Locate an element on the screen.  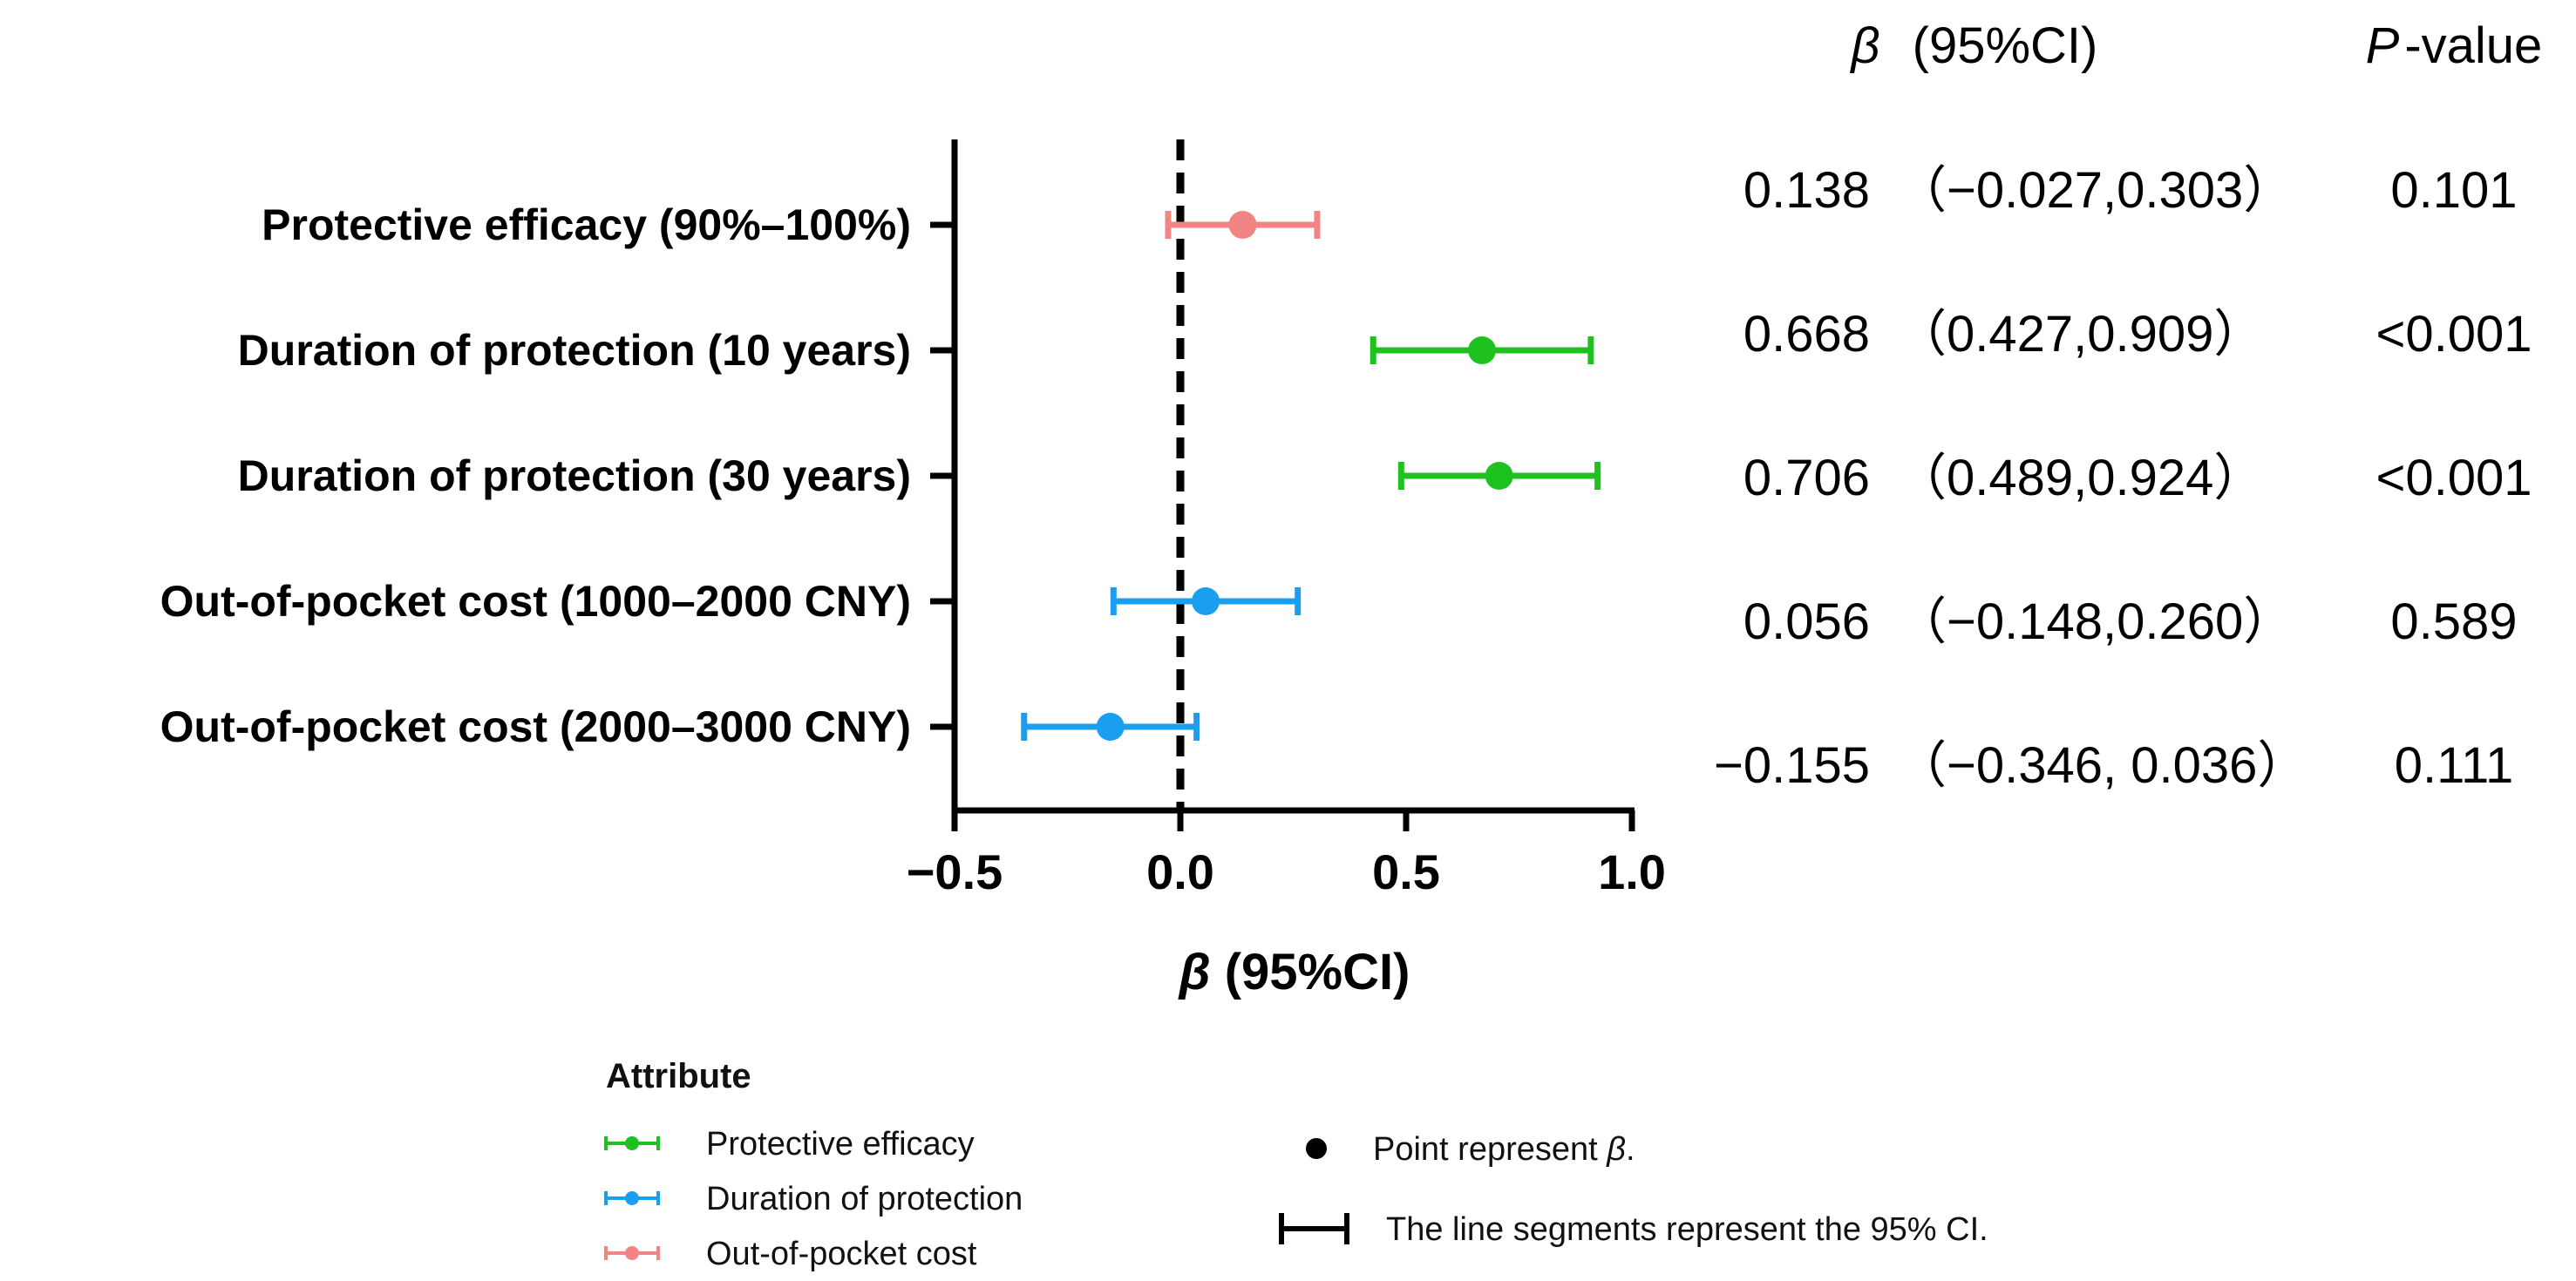
x-tick-label: 1.0 is located at coordinates (1632, 871).